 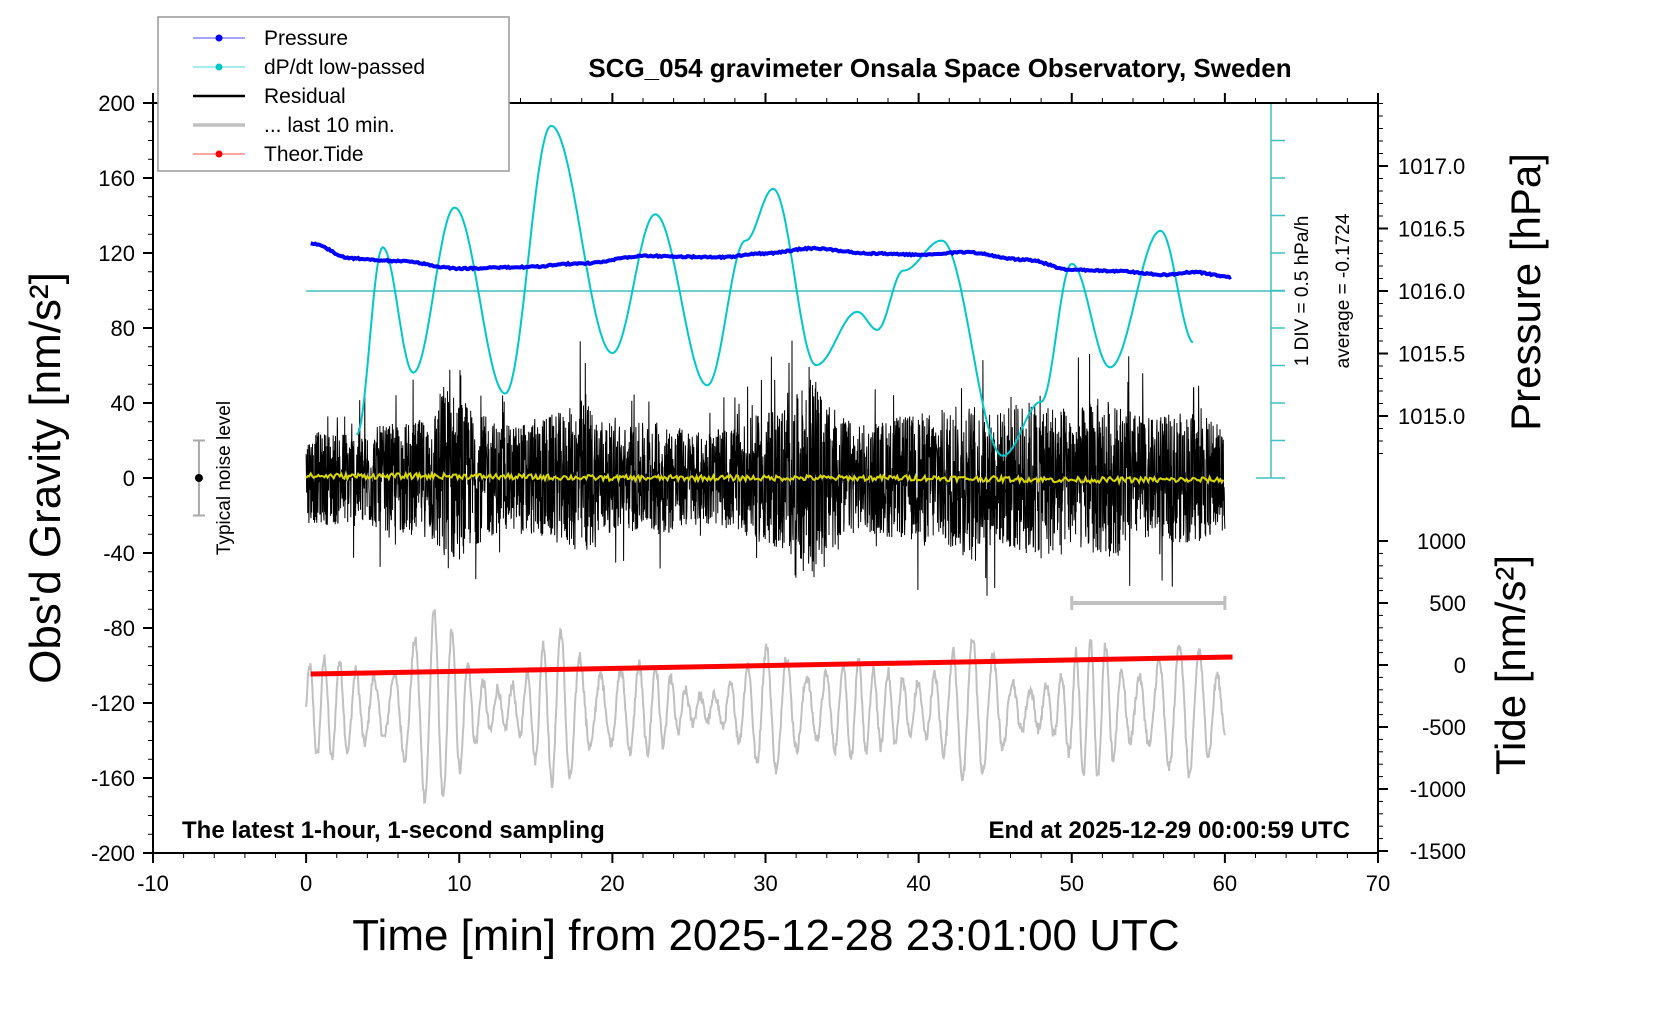 What do you see at coordinates (765, 707) in the screenshot?
I see `last-10-min-line` at bounding box center [765, 707].